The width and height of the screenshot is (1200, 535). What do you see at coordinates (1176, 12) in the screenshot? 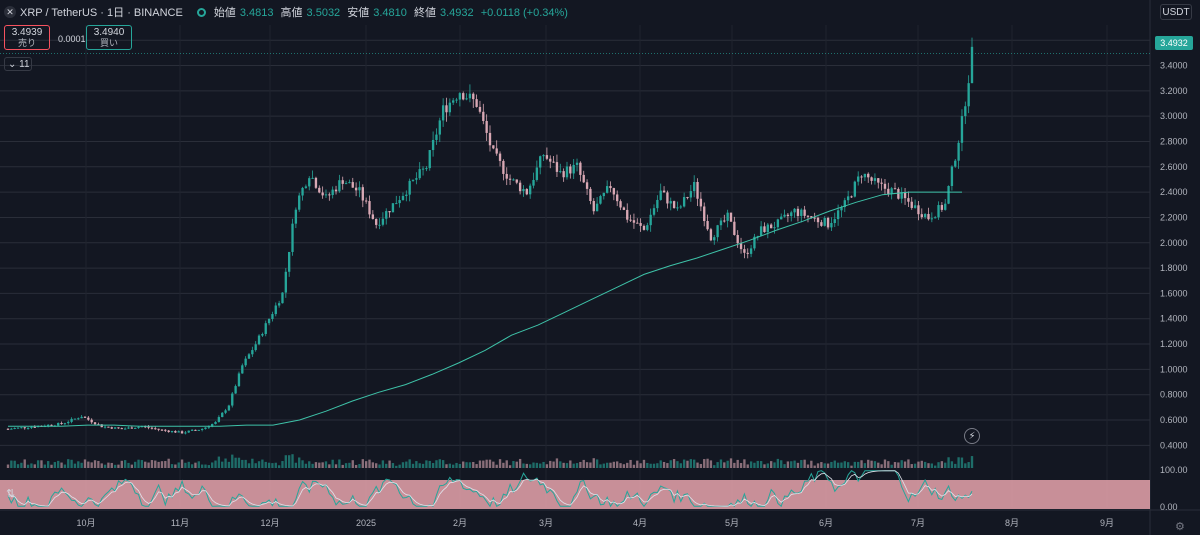
I see `currency-unit-button: USDT` at bounding box center [1176, 12].